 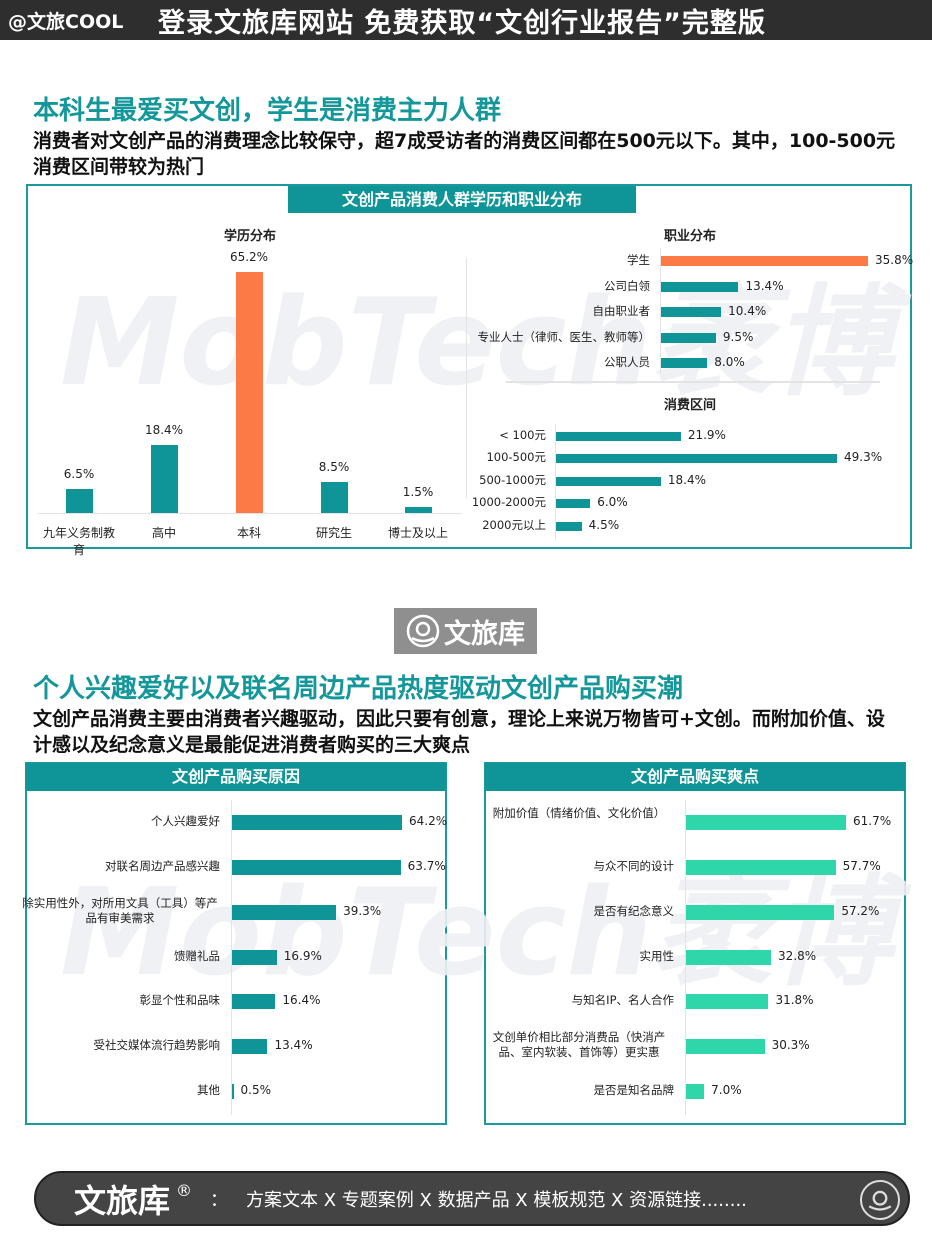 I want to click on value-label: 64.2%, so click(x=428, y=821).